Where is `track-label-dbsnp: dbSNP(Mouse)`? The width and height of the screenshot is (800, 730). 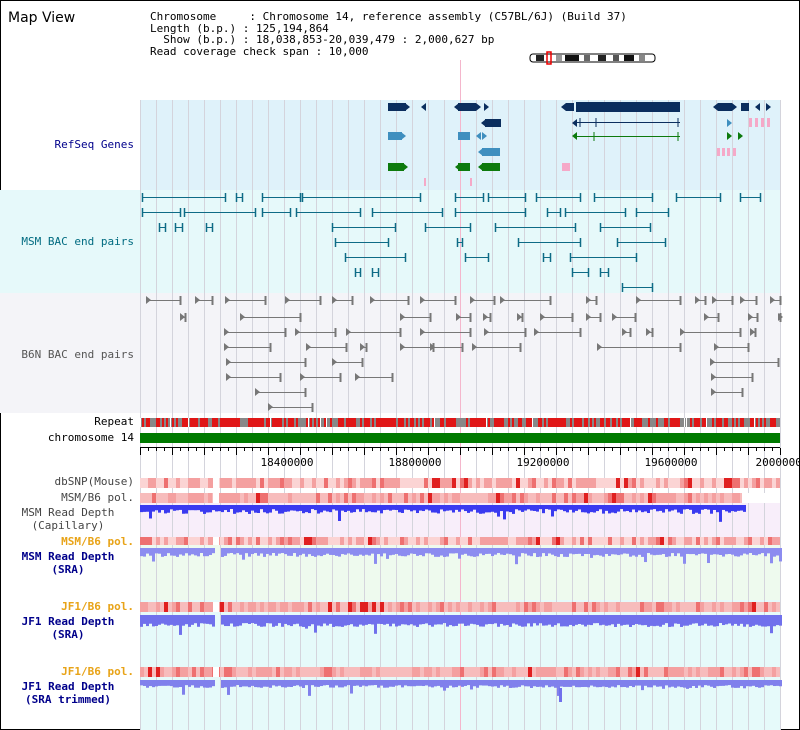
track-label-dbsnp: dbSNP(Mouse) is located at coordinates (94, 481).